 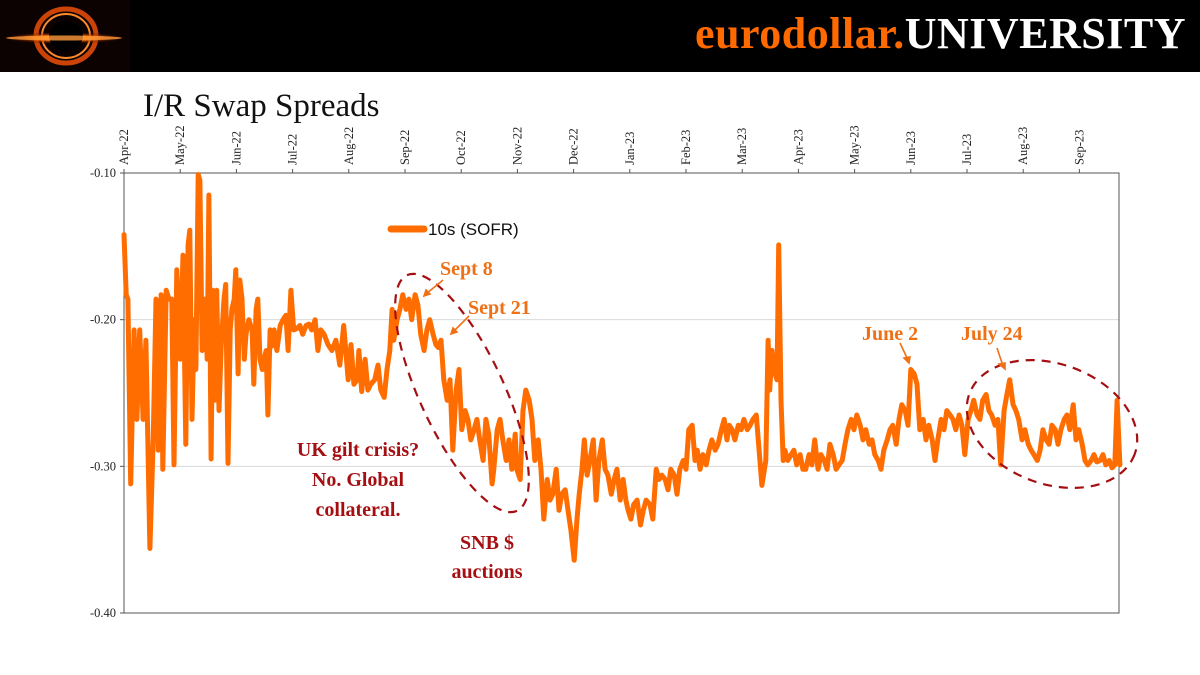 I want to click on x-tick-label: Feb-23, so click(x=686, y=147).